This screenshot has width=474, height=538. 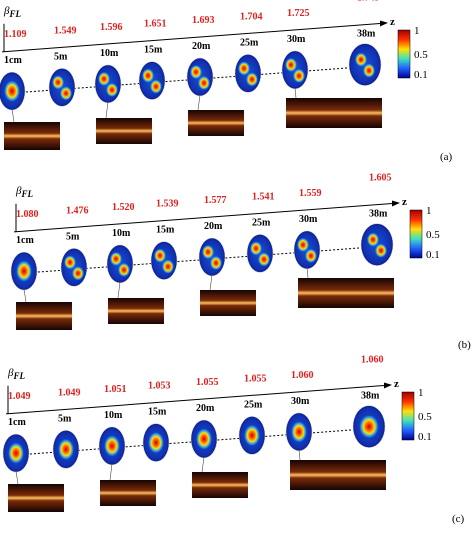 What do you see at coordinates (446, 157) in the screenshot?
I see `panel-label: (a)` at bounding box center [446, 157].